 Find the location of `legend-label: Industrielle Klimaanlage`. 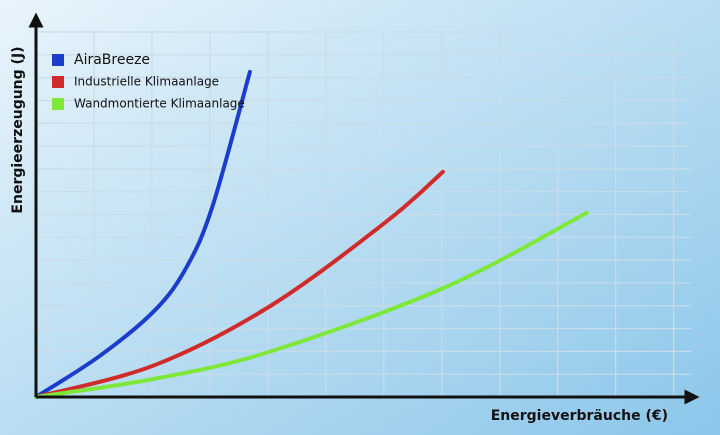

legend-label: Industrielle Klimaanlage is located at coordinates (146, 82).